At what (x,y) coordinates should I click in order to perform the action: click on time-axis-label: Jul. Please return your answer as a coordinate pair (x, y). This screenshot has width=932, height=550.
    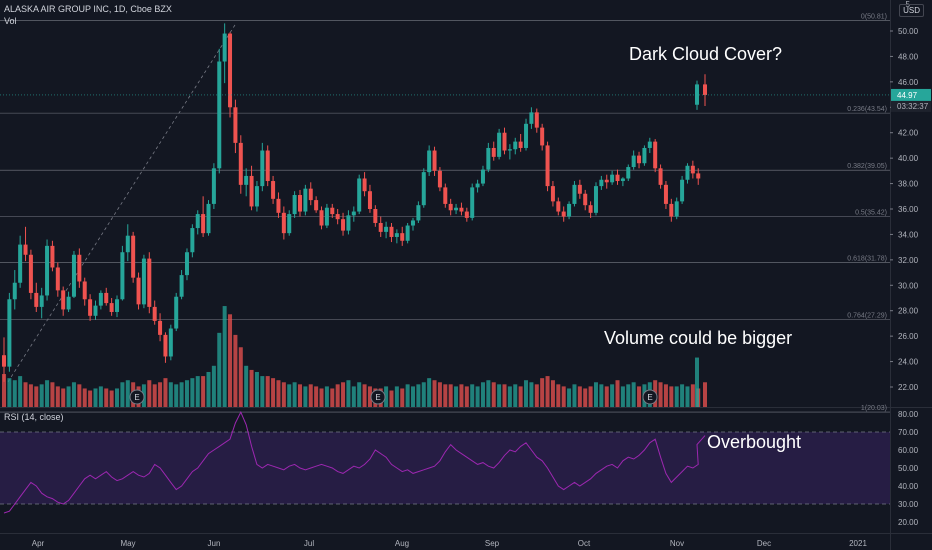
    Looking at the image, I should click on (309, 543).